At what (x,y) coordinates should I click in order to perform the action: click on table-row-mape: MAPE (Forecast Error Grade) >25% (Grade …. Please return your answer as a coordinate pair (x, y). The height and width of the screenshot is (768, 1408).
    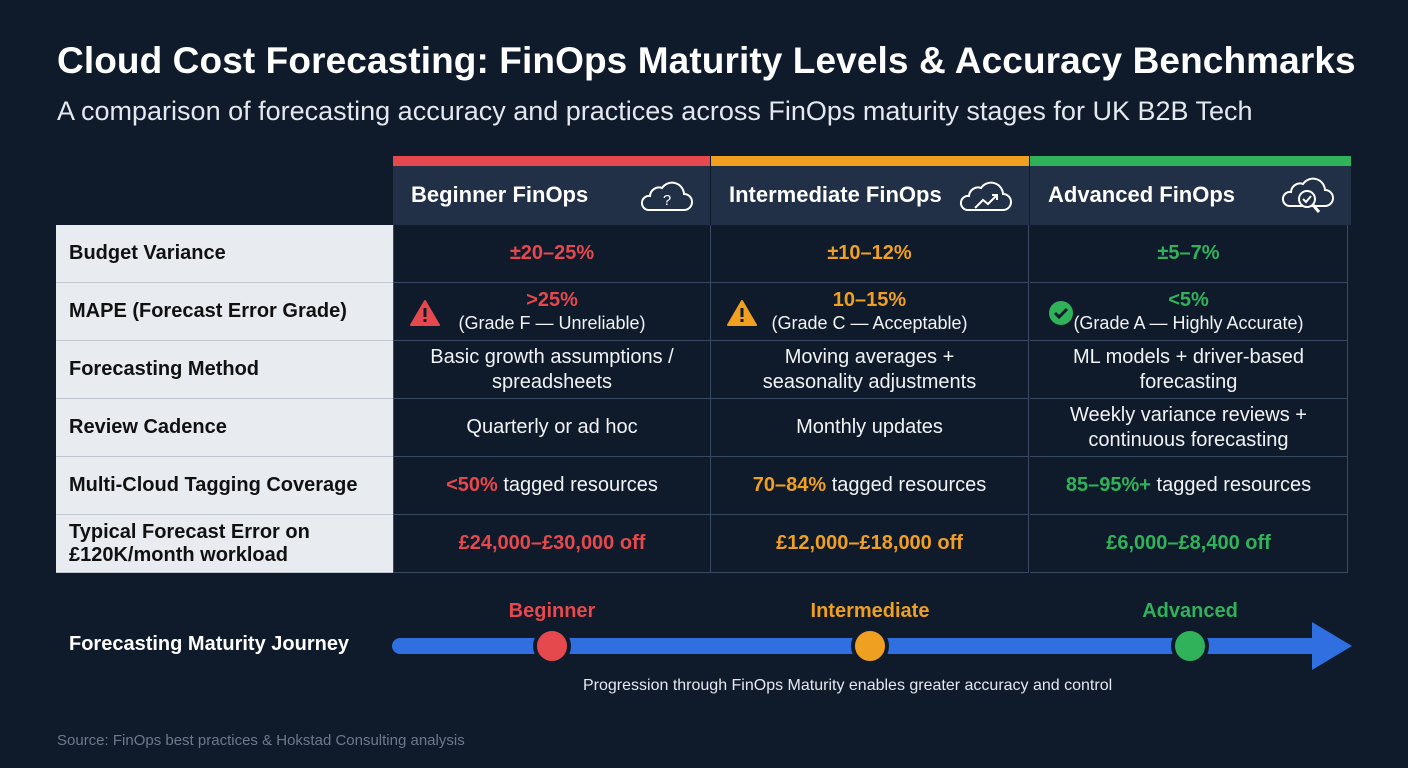
    Looking at the image, I should click on (703, 312).